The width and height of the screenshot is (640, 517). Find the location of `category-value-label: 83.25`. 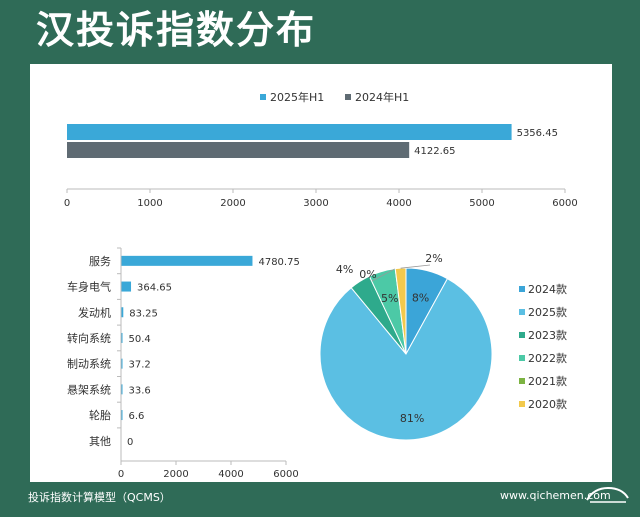

category-value-label: 83.25 is located at coordinates (143, 313).